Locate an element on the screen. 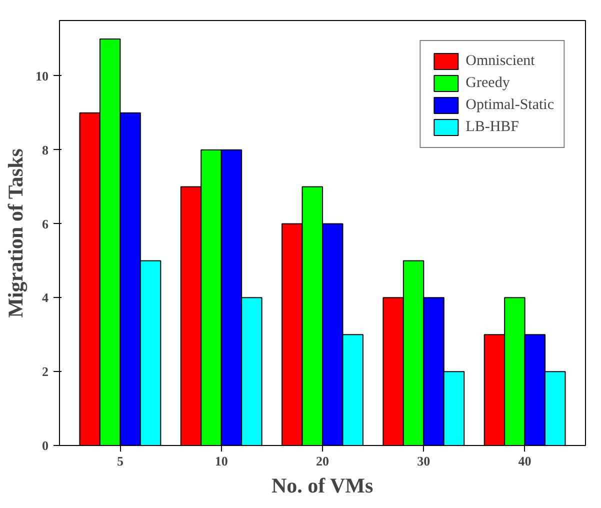 Image resolution: width=601 pixels, height=508 pixels. y-tick-label: 0 is located at coordinates (45, 445).